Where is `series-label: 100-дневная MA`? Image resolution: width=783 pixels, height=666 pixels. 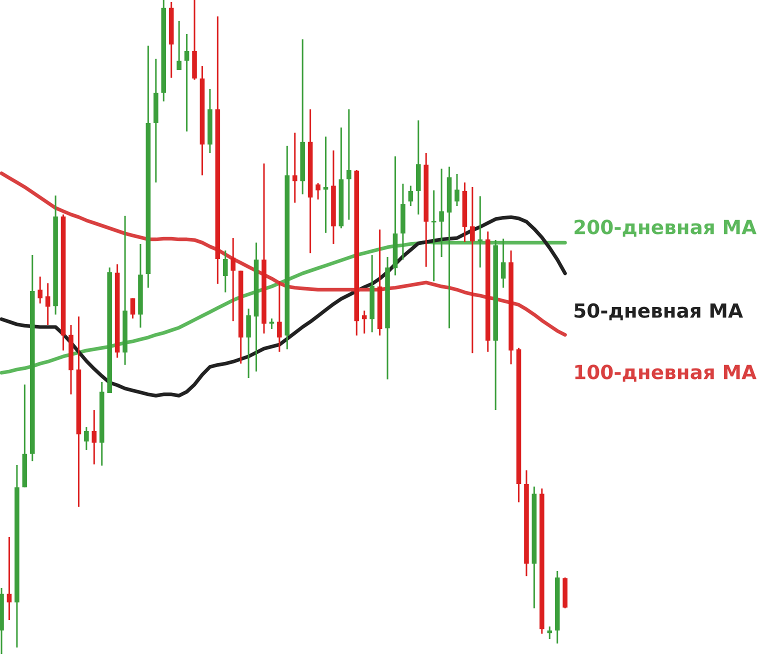
series-label: 100-дневная MA is located at coordinates (665, 373).